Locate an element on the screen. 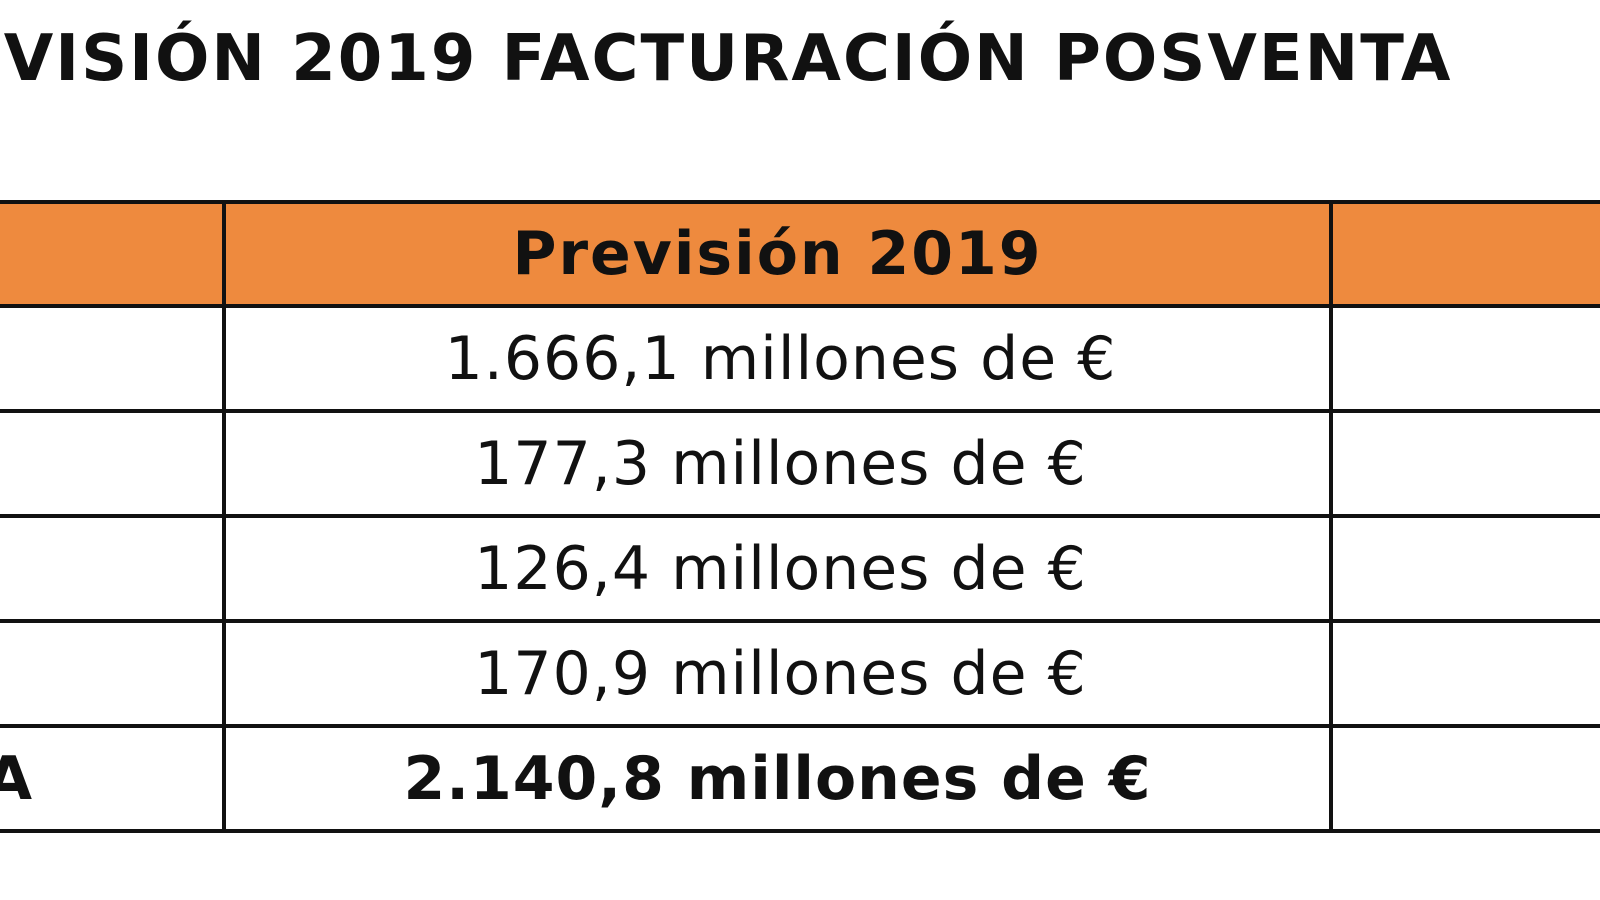 Image resolution: width=1600 pixels, height=900 pixels. total-extra-cell is located at coordinates (1466, 778).